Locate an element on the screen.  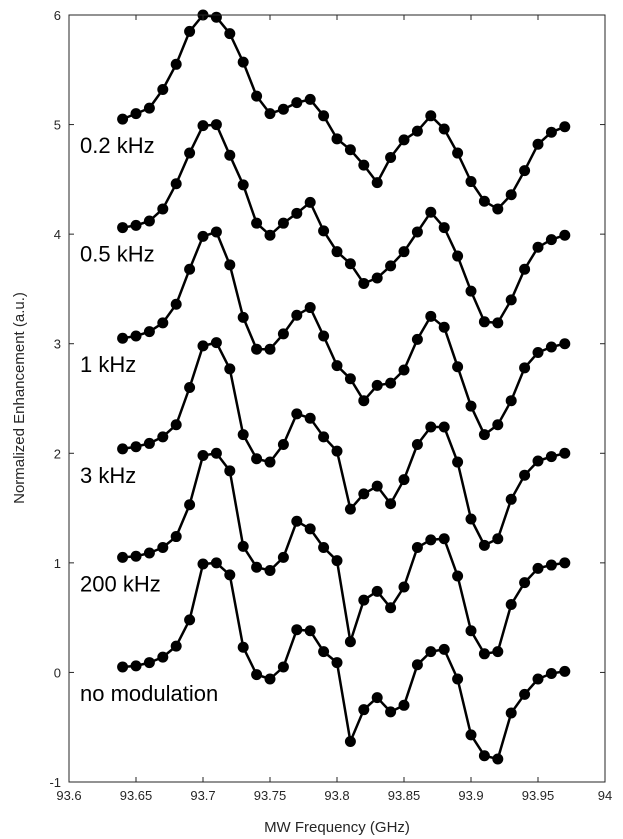
x-axis-label: MW Frequency (GHz) is located at coordinates (337, 827).